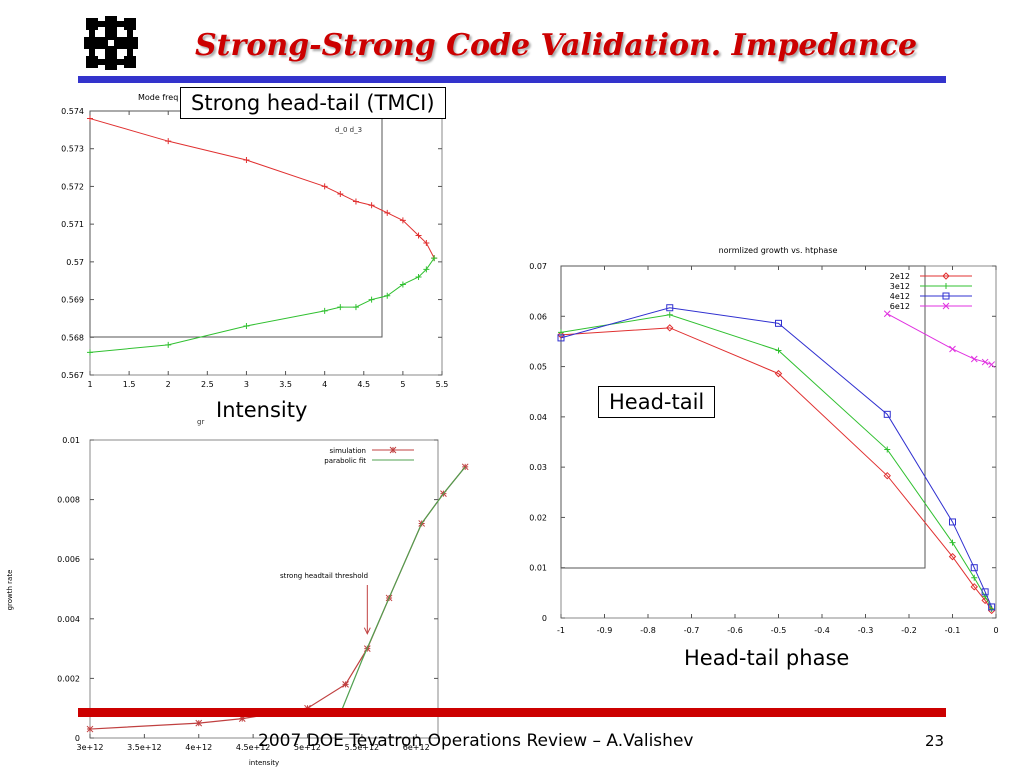  Describe the element at coordinates (345, 461) in the screenshot. I see `legend-label: parabolic fit` at that location.